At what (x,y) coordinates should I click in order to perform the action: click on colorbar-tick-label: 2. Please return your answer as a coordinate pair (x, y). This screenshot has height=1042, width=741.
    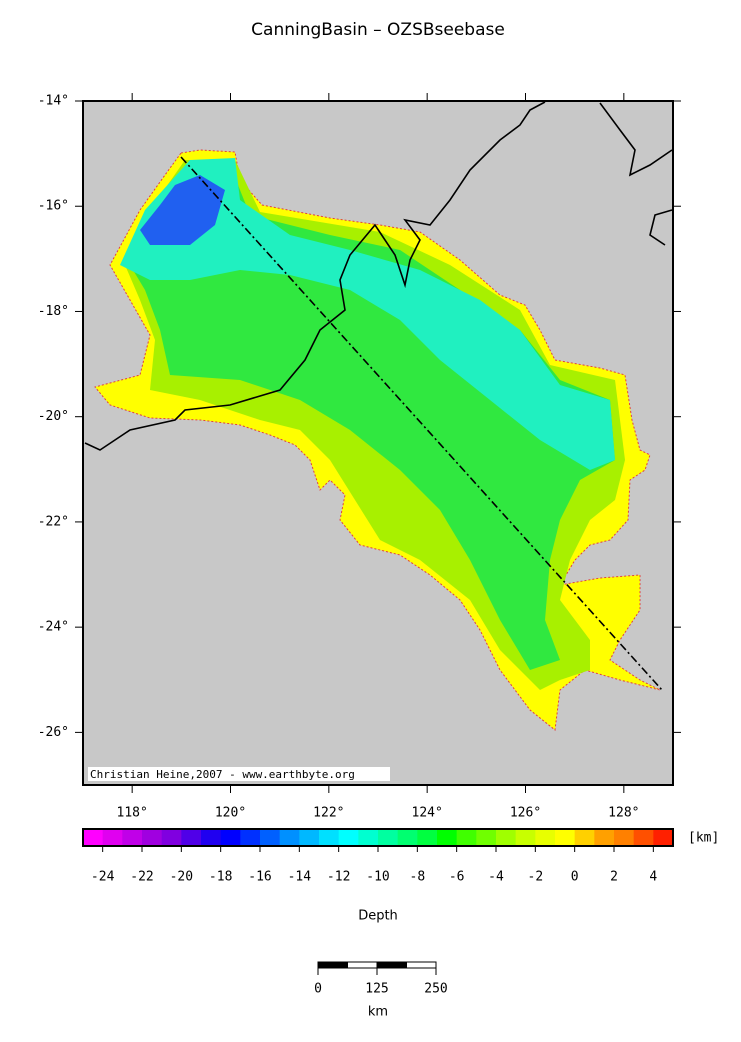
    Looking at the image, I should click on (614, 877).